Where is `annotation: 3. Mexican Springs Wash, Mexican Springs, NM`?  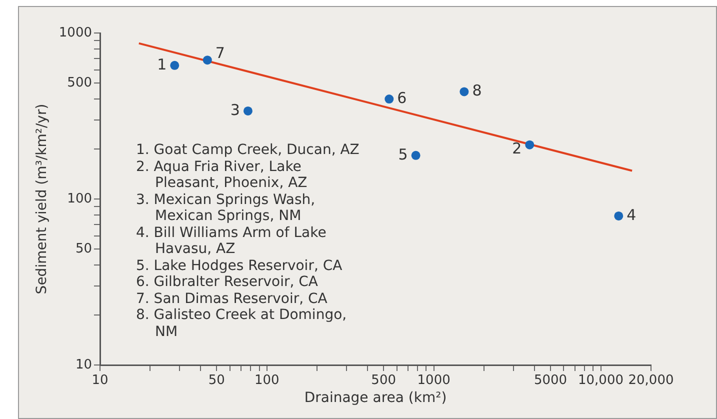 annotation: 3. Mexican Springs Wash, Mexican Springs, NM is located at coordinates (226, 208).